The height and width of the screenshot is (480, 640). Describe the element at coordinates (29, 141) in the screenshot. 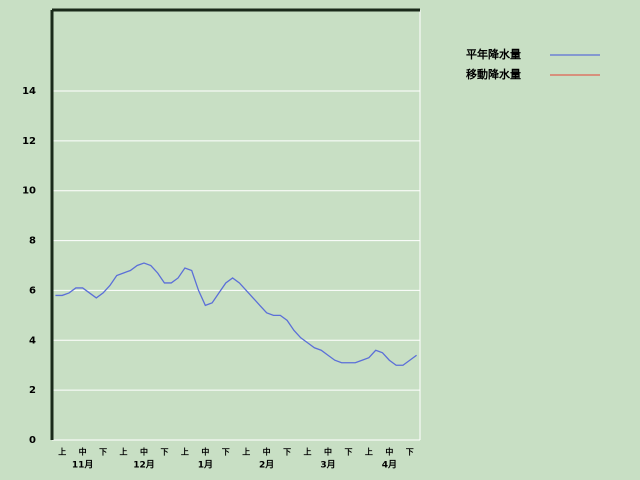

I see `y-tick-label: 12` at that location.